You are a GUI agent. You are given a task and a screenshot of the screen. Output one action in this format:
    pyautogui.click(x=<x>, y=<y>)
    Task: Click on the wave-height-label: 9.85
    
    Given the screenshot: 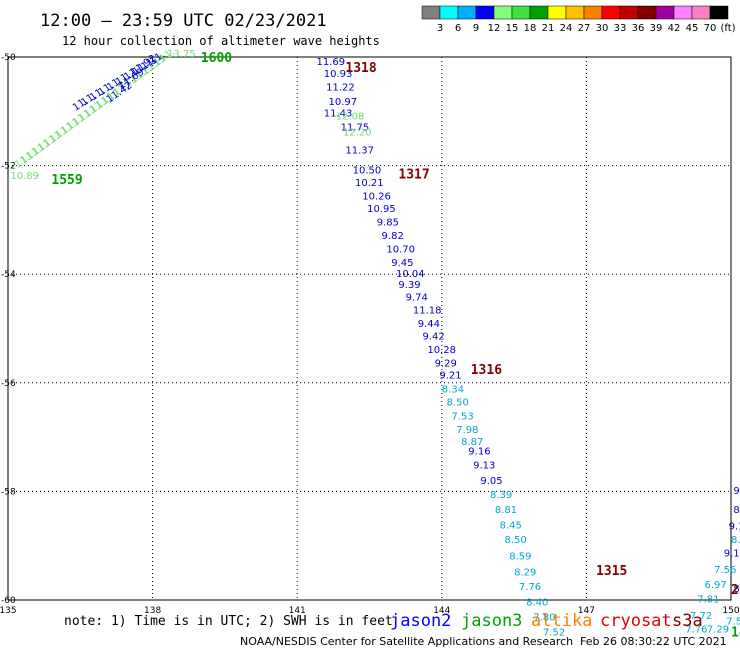 What is the action you would take?
    pyautogui.click(x=388, y=222)
    